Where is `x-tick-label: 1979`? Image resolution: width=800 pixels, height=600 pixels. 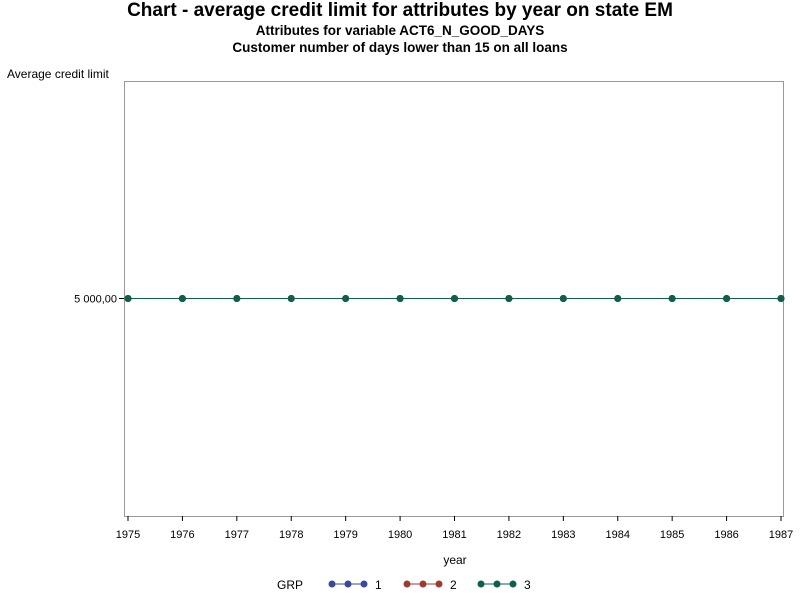 x-tick-label: 1979 is located at coordinates (345, 535).